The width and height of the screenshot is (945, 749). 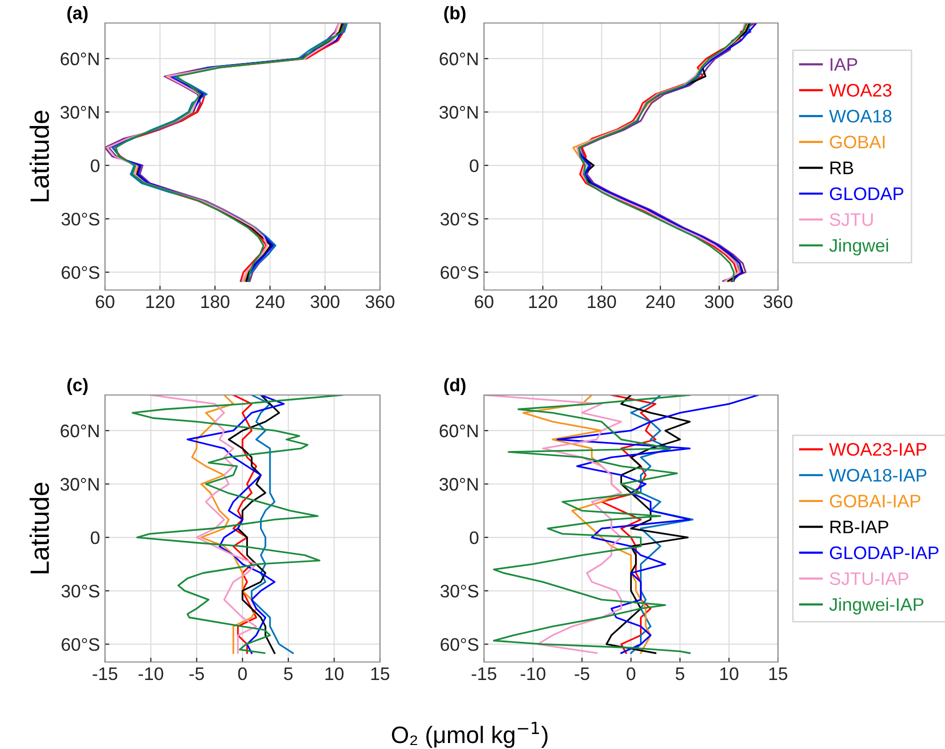 What do you see at coordinates (77, 14) in the screenshot?
I see `chart-title: (a)` at bounding box center [77, 14].